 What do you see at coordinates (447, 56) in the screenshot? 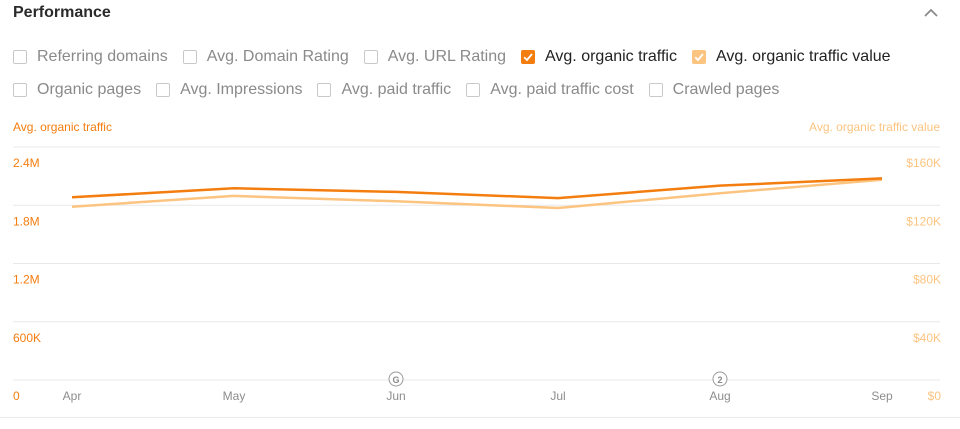
I see `metric-checkbox-label: Avg. URL Rating` at bounding box center [447, 56].